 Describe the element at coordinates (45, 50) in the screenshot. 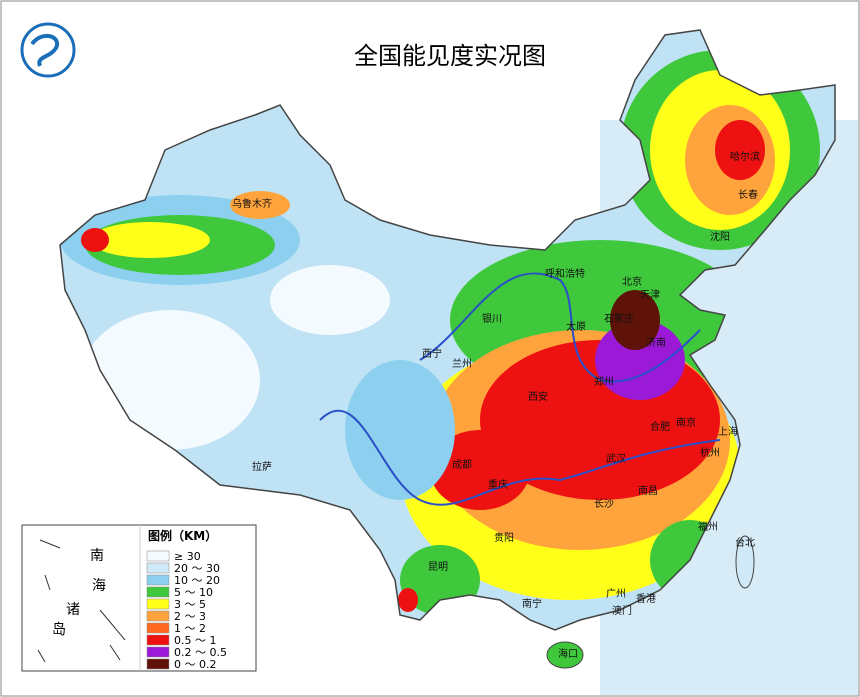

I see `logo-mark` at that location.